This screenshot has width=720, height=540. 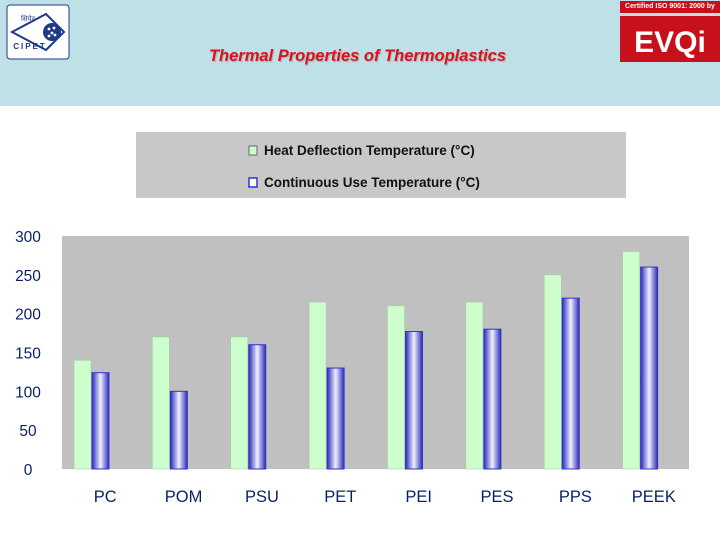 What do you see at coordinates (30, 46) in the screenshot?
I see `logo-left-bottom-text: CIPET` at bounding box center [30, 46].